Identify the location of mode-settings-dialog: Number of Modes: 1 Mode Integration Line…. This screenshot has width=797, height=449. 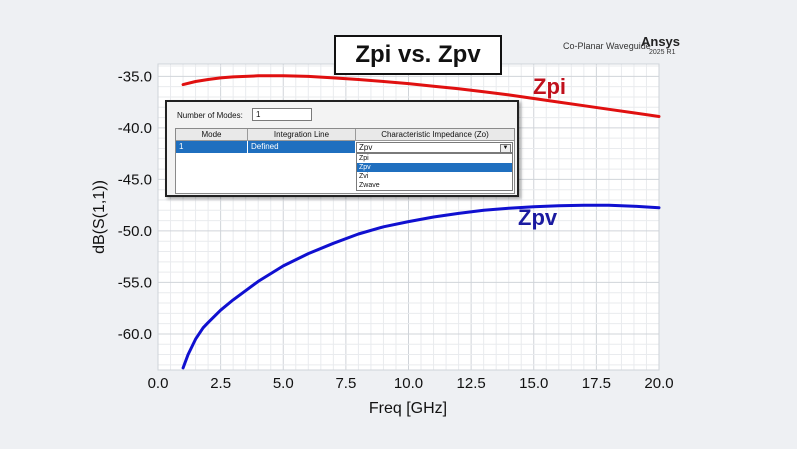
(342, 148).